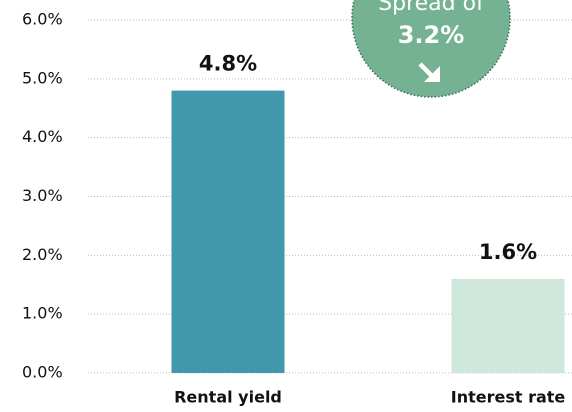 The height and width of the screenshot is (412, 572). What do you see at coordinates (228, 397) in the screenshot?
I see `x-tick-label: Rental yield` at bounding box center [228, 397].